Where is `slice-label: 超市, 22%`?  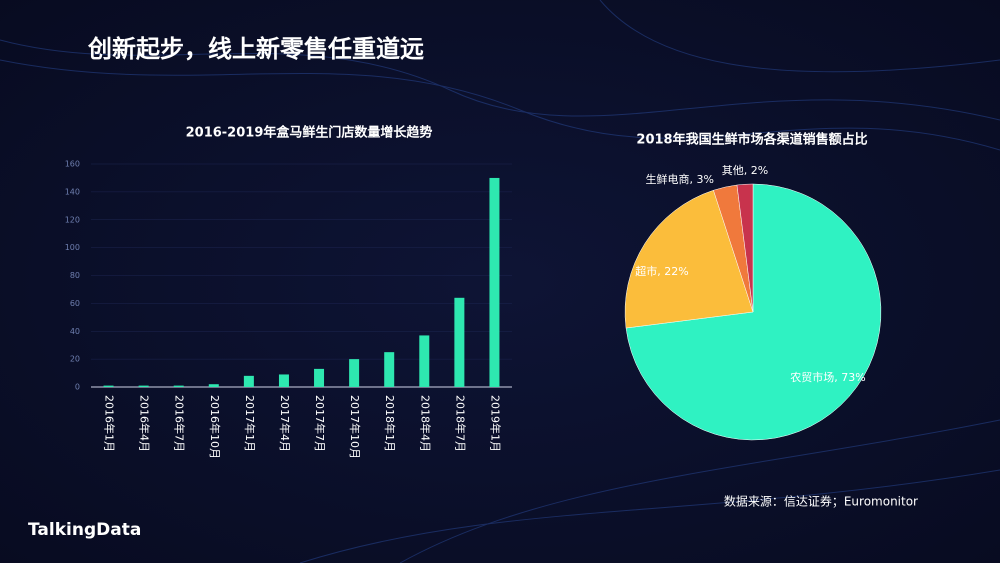 slice-label: 超市, 22% is located at coordinates (661, 271).